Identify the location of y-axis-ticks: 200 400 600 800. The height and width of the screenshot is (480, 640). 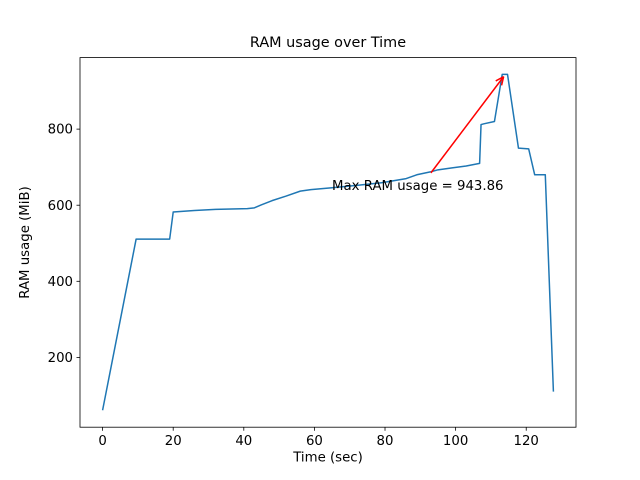
(64, 244).